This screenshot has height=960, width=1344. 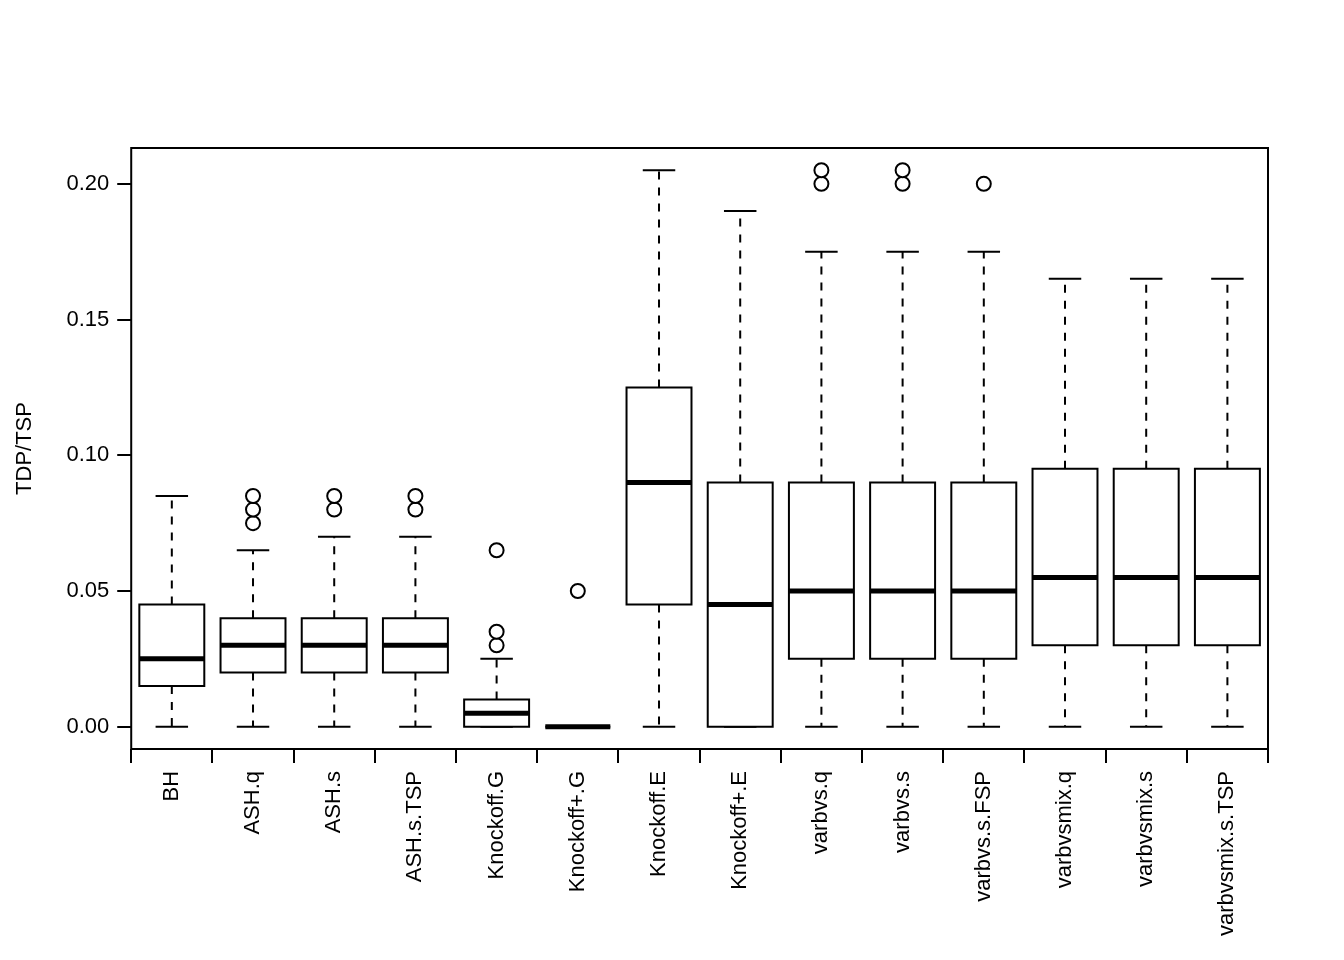 What do you see at coordinates (88, 318) in the screenshot?
I see `y-tick-label: 0.15` at bounding box center [88, 318].